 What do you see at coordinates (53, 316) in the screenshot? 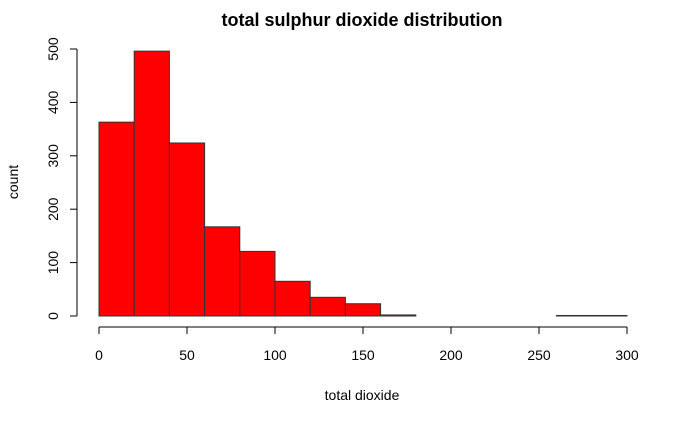
I see `y-tick-label: 0` at bounding box center [53, 316].